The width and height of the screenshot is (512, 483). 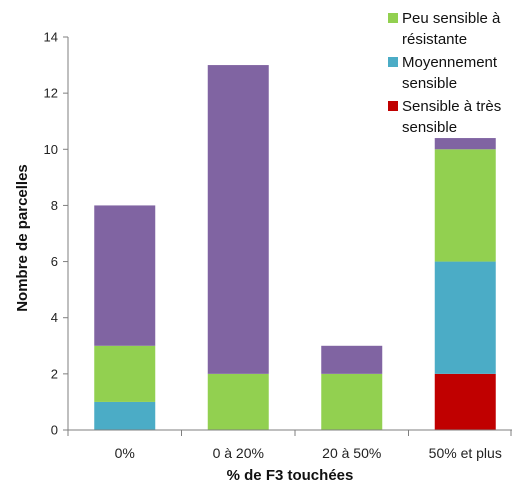 I want to click on y-tick-label: 6, so click(x=54, y=261).